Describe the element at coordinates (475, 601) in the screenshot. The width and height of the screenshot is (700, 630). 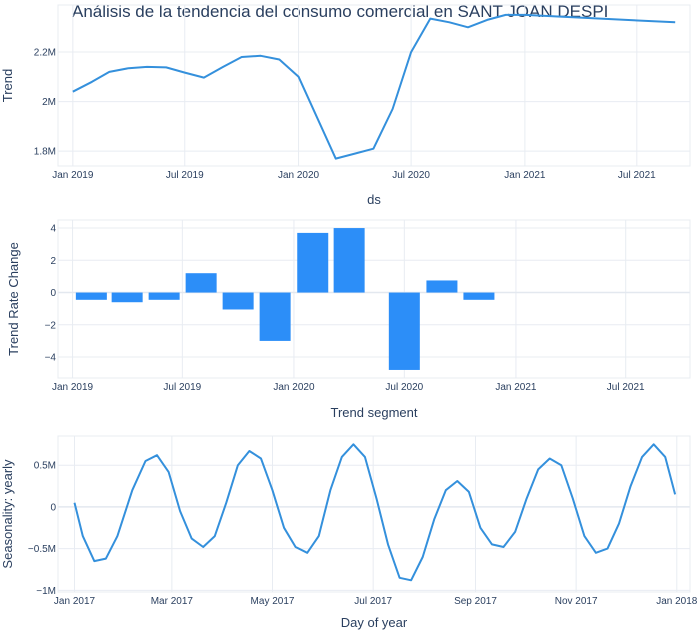
I see `x-tick-label: Sep 2017` at that location.